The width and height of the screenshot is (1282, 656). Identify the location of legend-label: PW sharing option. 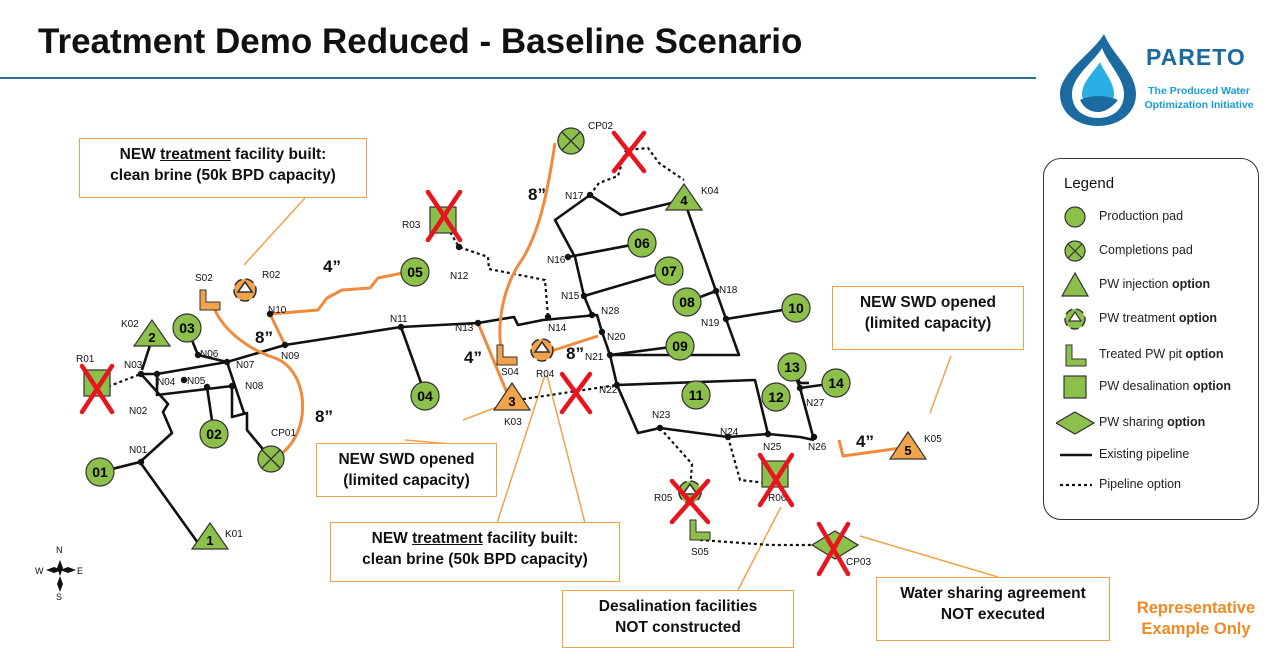
(1152, 422).